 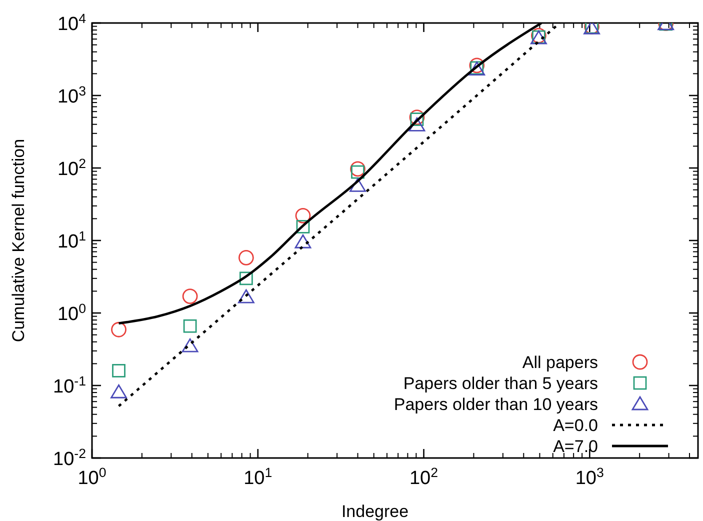 What do you see at coordinates (18, 240) in the screenshot?
I see `y-axis-title: Cumulative Kernel function` at bounding box center [18, 240].